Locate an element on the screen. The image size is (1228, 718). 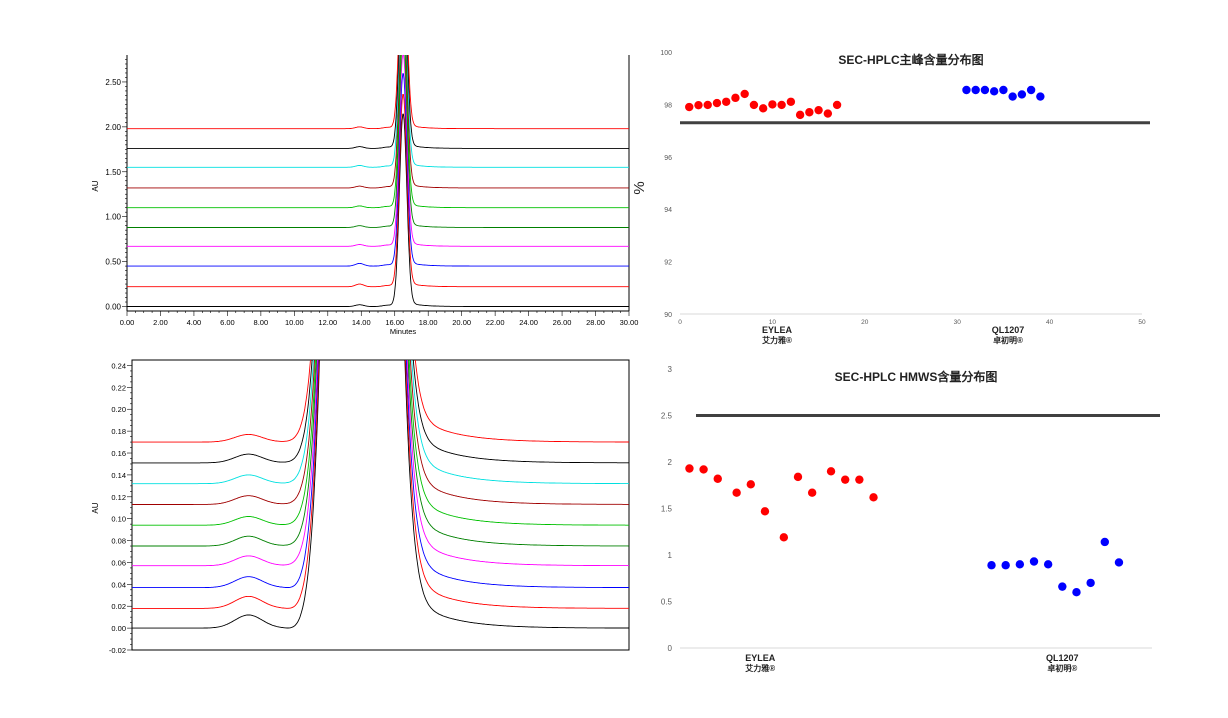
y-tick-label: 1.50 is located at coordinates (113, 172).